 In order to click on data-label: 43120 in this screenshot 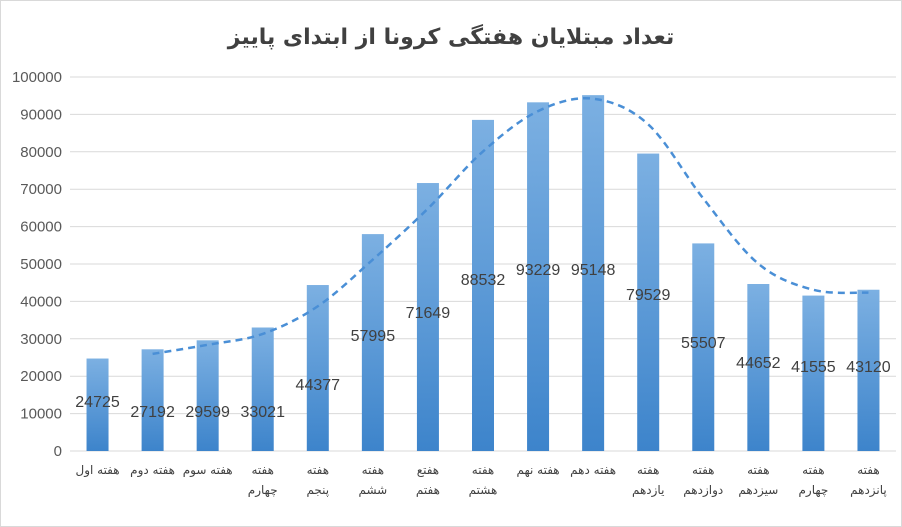, I will do `click(868, 367)`.